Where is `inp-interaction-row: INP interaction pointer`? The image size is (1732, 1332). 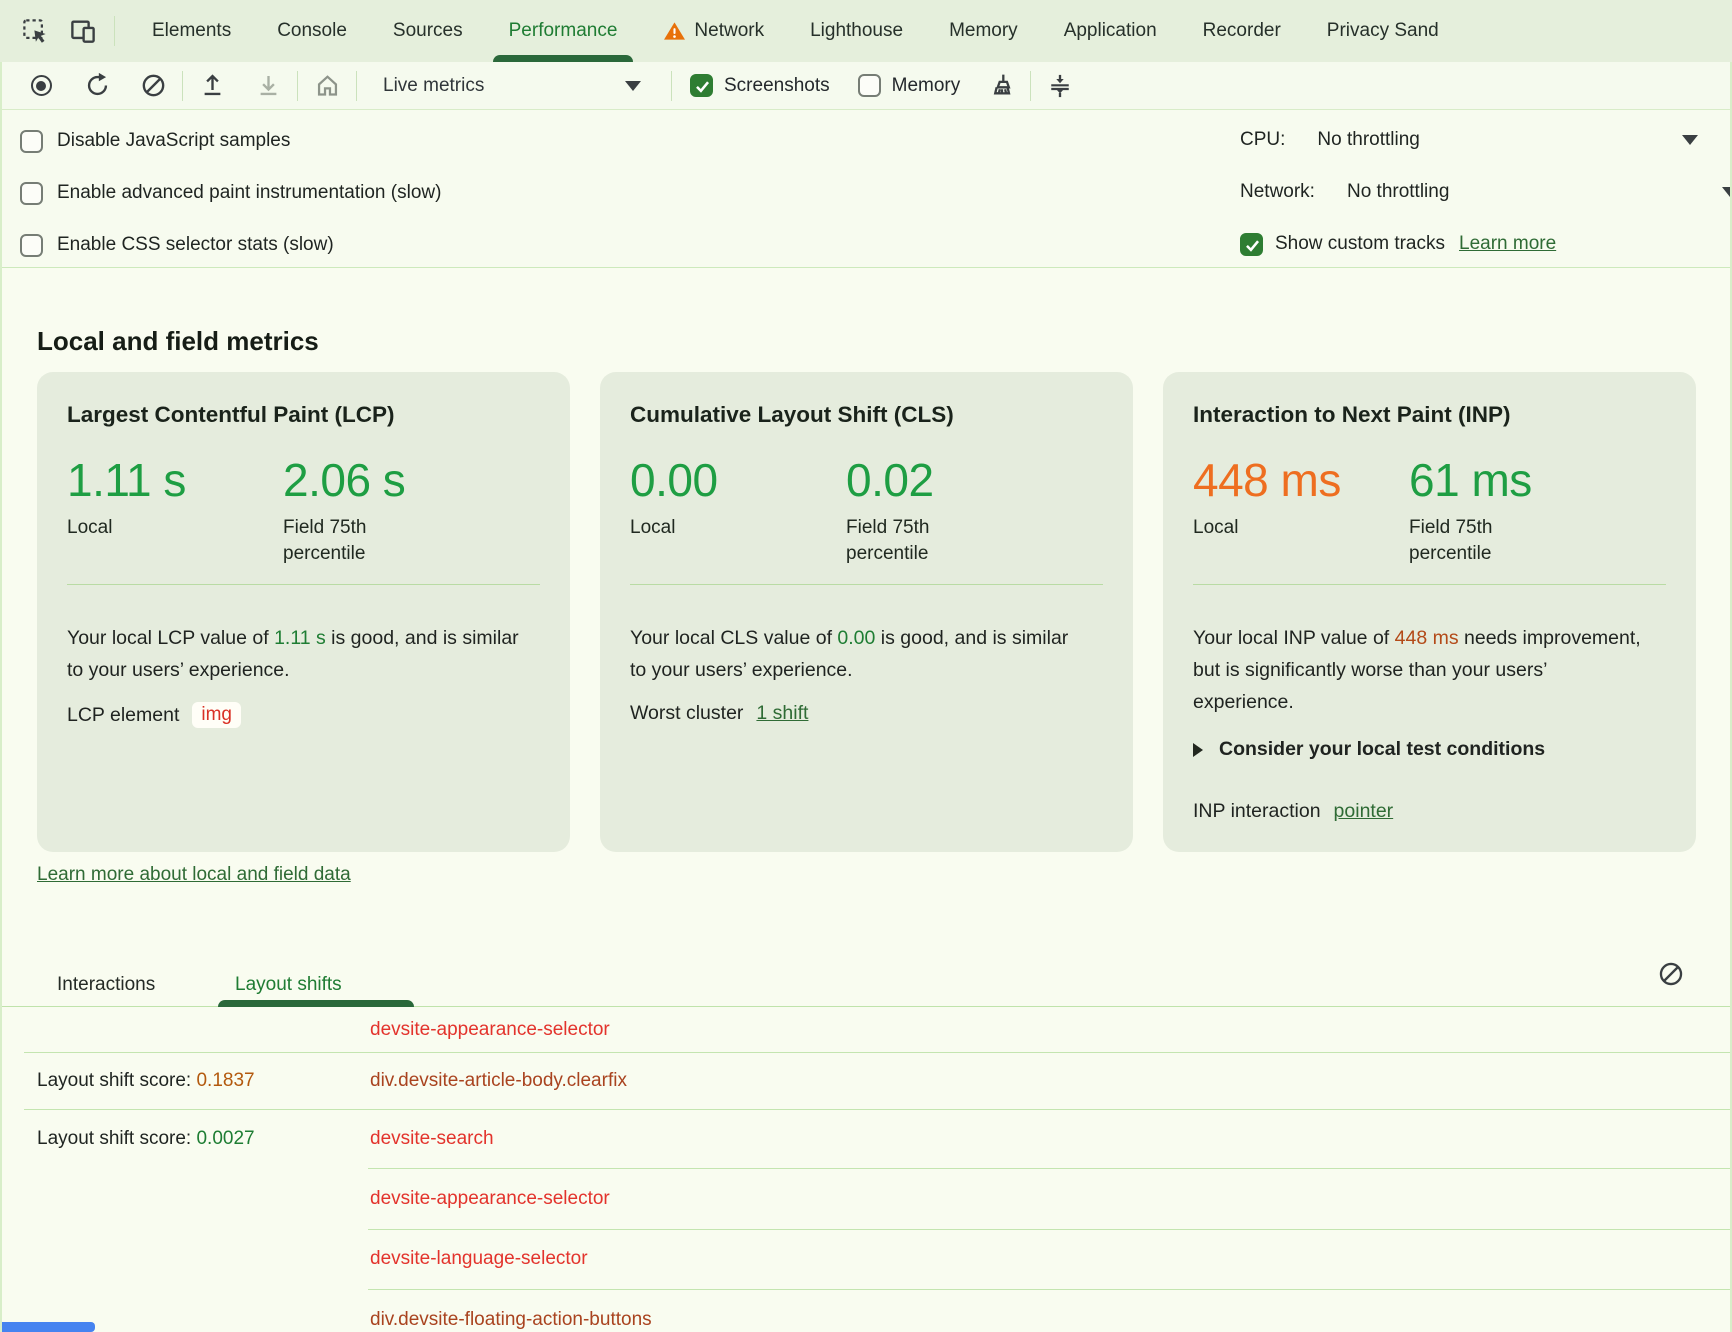
inp-interaction-row: INP interaction pointer is located at coordinates (1293, 811).